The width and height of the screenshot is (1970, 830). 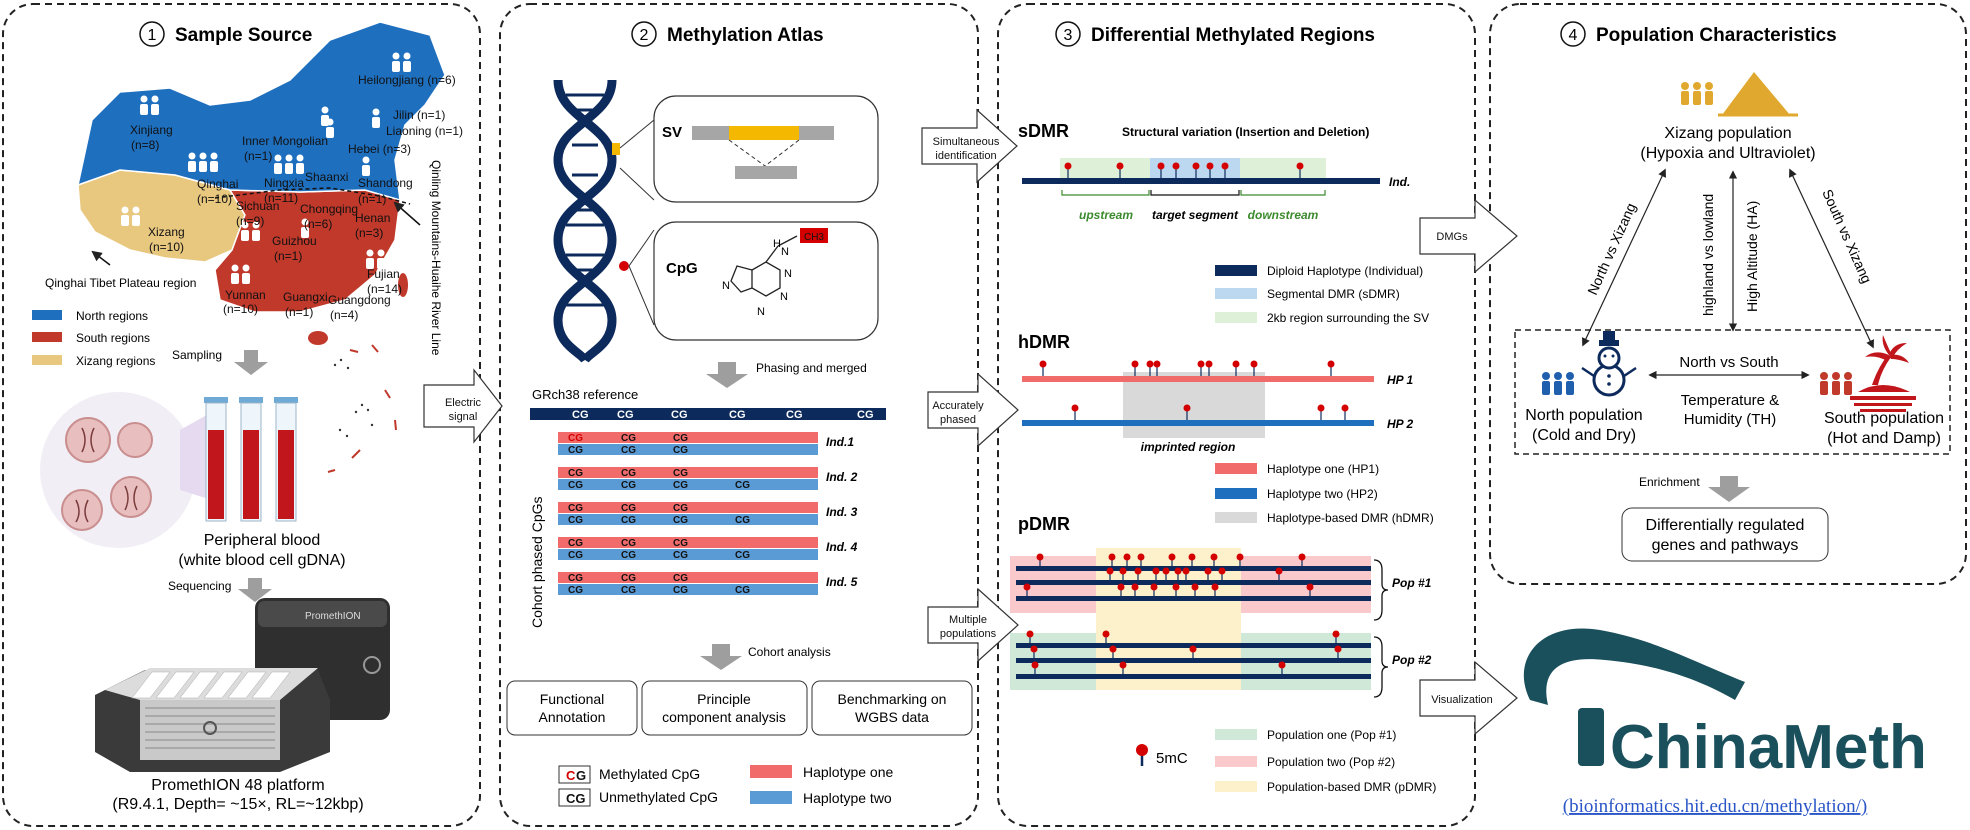 I want to click on dna-helix, so click(x=604, y=221).